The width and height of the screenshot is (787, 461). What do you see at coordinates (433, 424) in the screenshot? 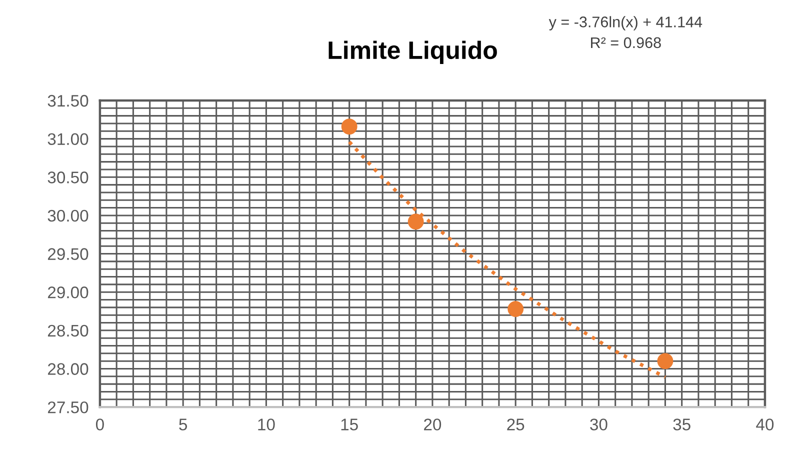
I see `x-tick-label: 20` at bounding box center [433, 424].